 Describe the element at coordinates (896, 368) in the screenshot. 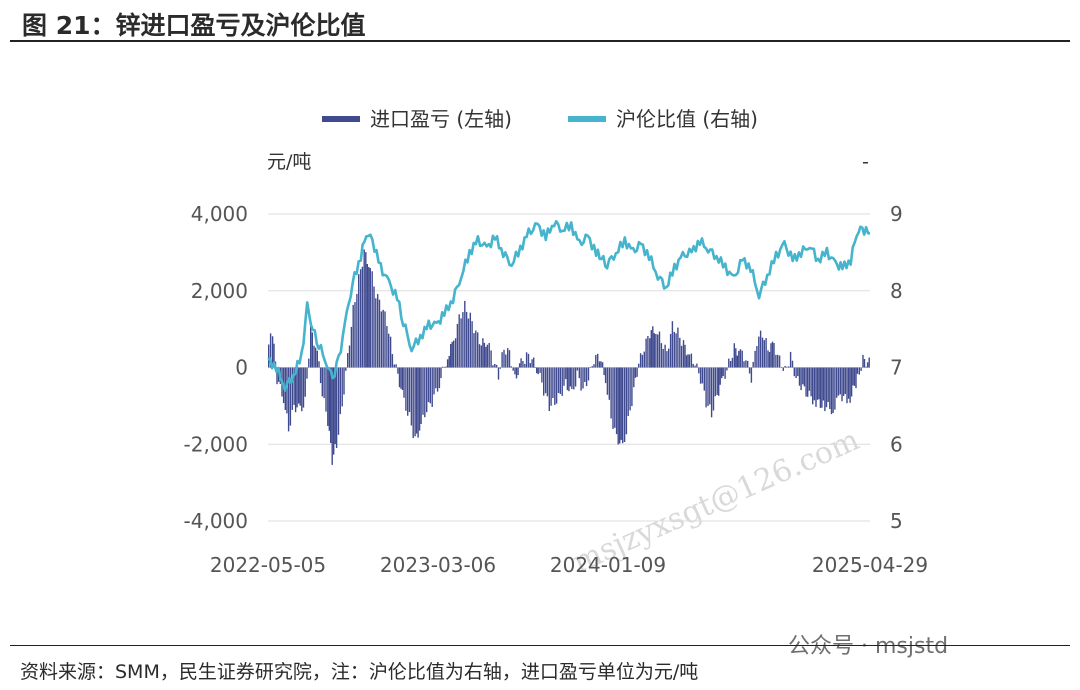

I see `right-tick-label: 7` at that location.